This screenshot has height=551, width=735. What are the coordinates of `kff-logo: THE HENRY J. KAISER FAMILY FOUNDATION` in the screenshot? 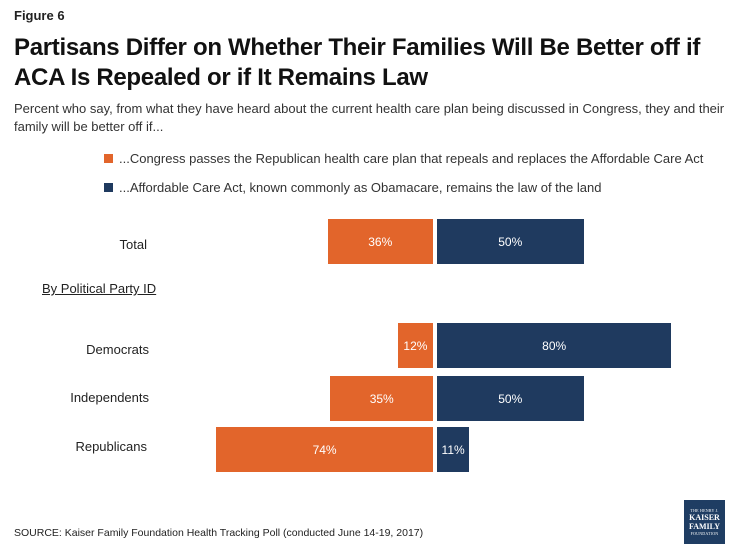 It's located at (704, 522).